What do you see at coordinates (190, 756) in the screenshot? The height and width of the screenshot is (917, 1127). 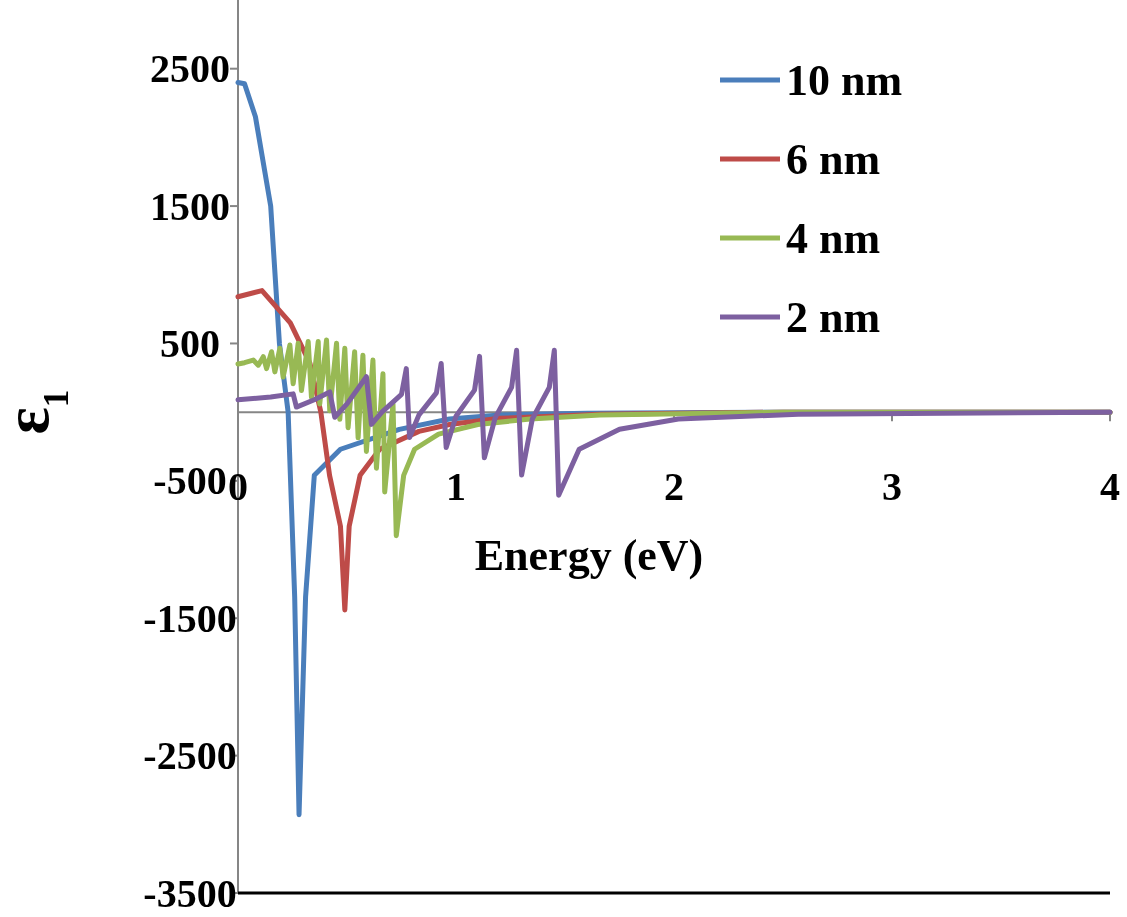 I see `y-tick-label: -2500` at bounding box center [190, 756].